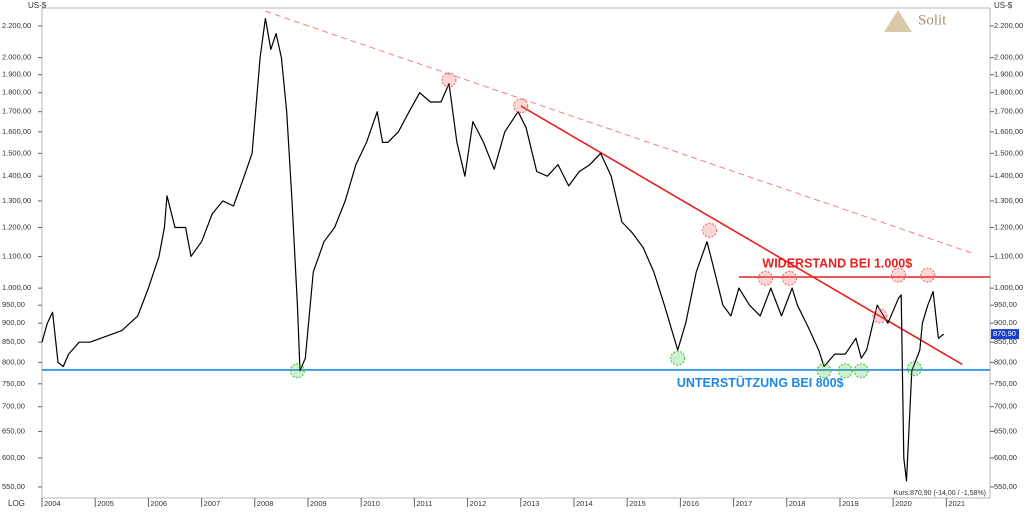 This screenshot has height=514, width=1024. Describe the element at coordinates (837, 263) in the screenshot. I see `annotation: WIDERSTAND BEI 1.000$` at that location.